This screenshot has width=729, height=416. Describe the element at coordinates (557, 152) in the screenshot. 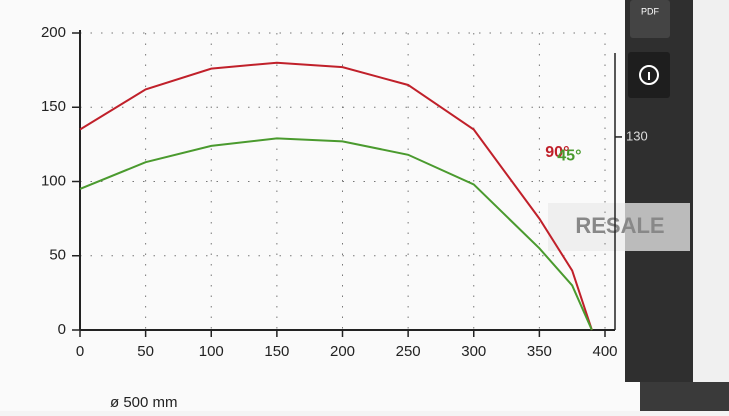

I see `series-label: 90°` at that location.